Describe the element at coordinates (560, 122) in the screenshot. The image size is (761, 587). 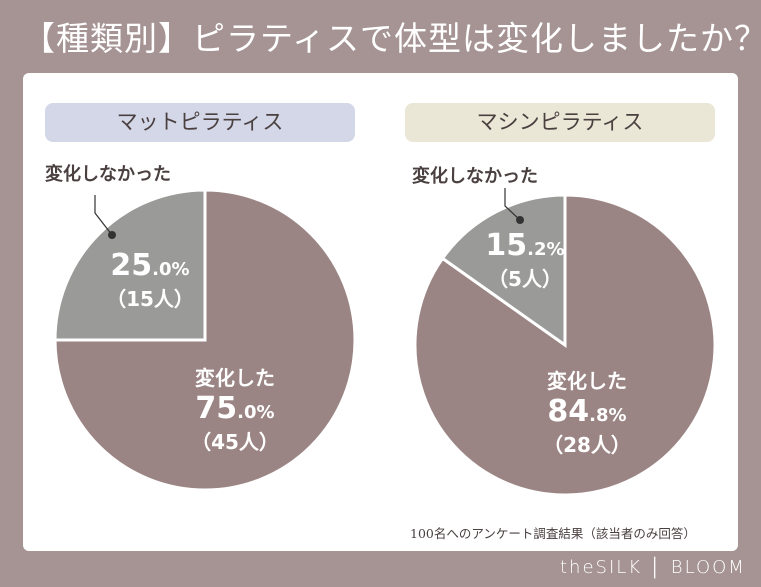
I see `machine-pilates-title: マシンピラティス` at that location.